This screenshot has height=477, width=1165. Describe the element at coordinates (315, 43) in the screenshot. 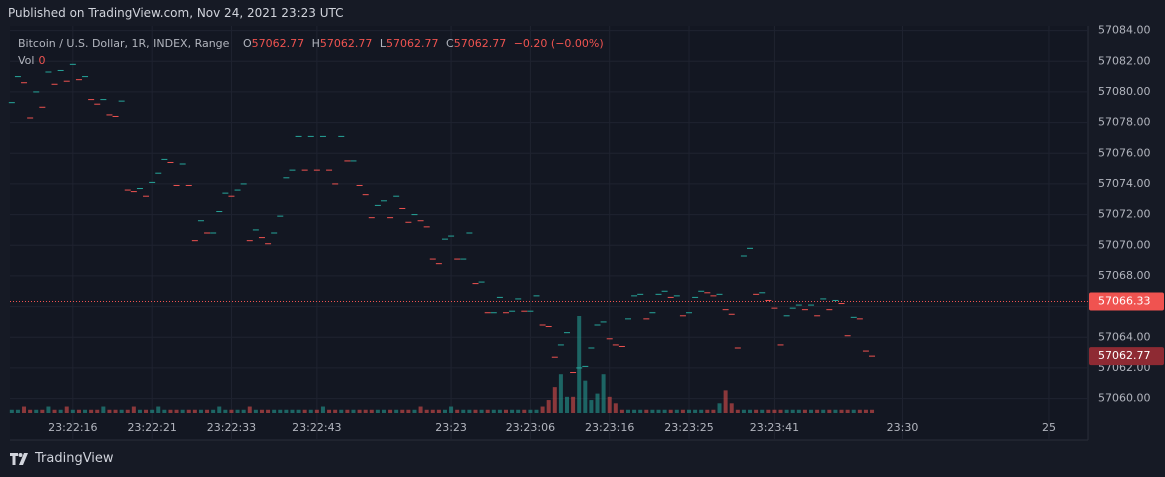

I see `ohlc-letter: H` at that location.